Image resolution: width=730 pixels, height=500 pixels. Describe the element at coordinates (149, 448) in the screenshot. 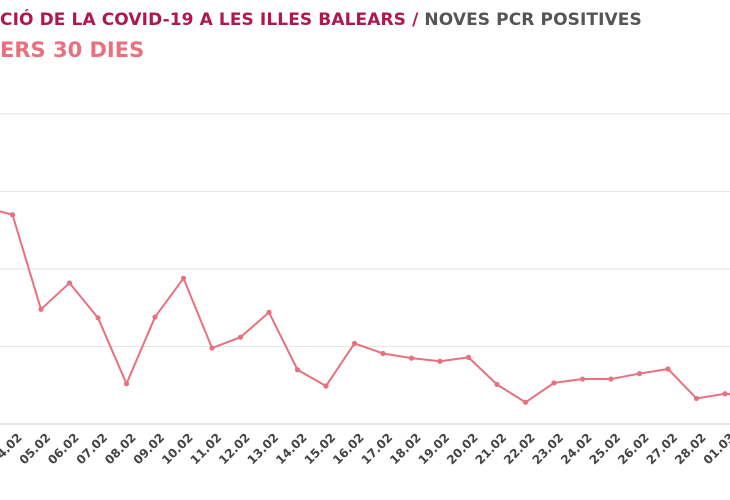

I see `x-tick-label: 09.02` at that location.